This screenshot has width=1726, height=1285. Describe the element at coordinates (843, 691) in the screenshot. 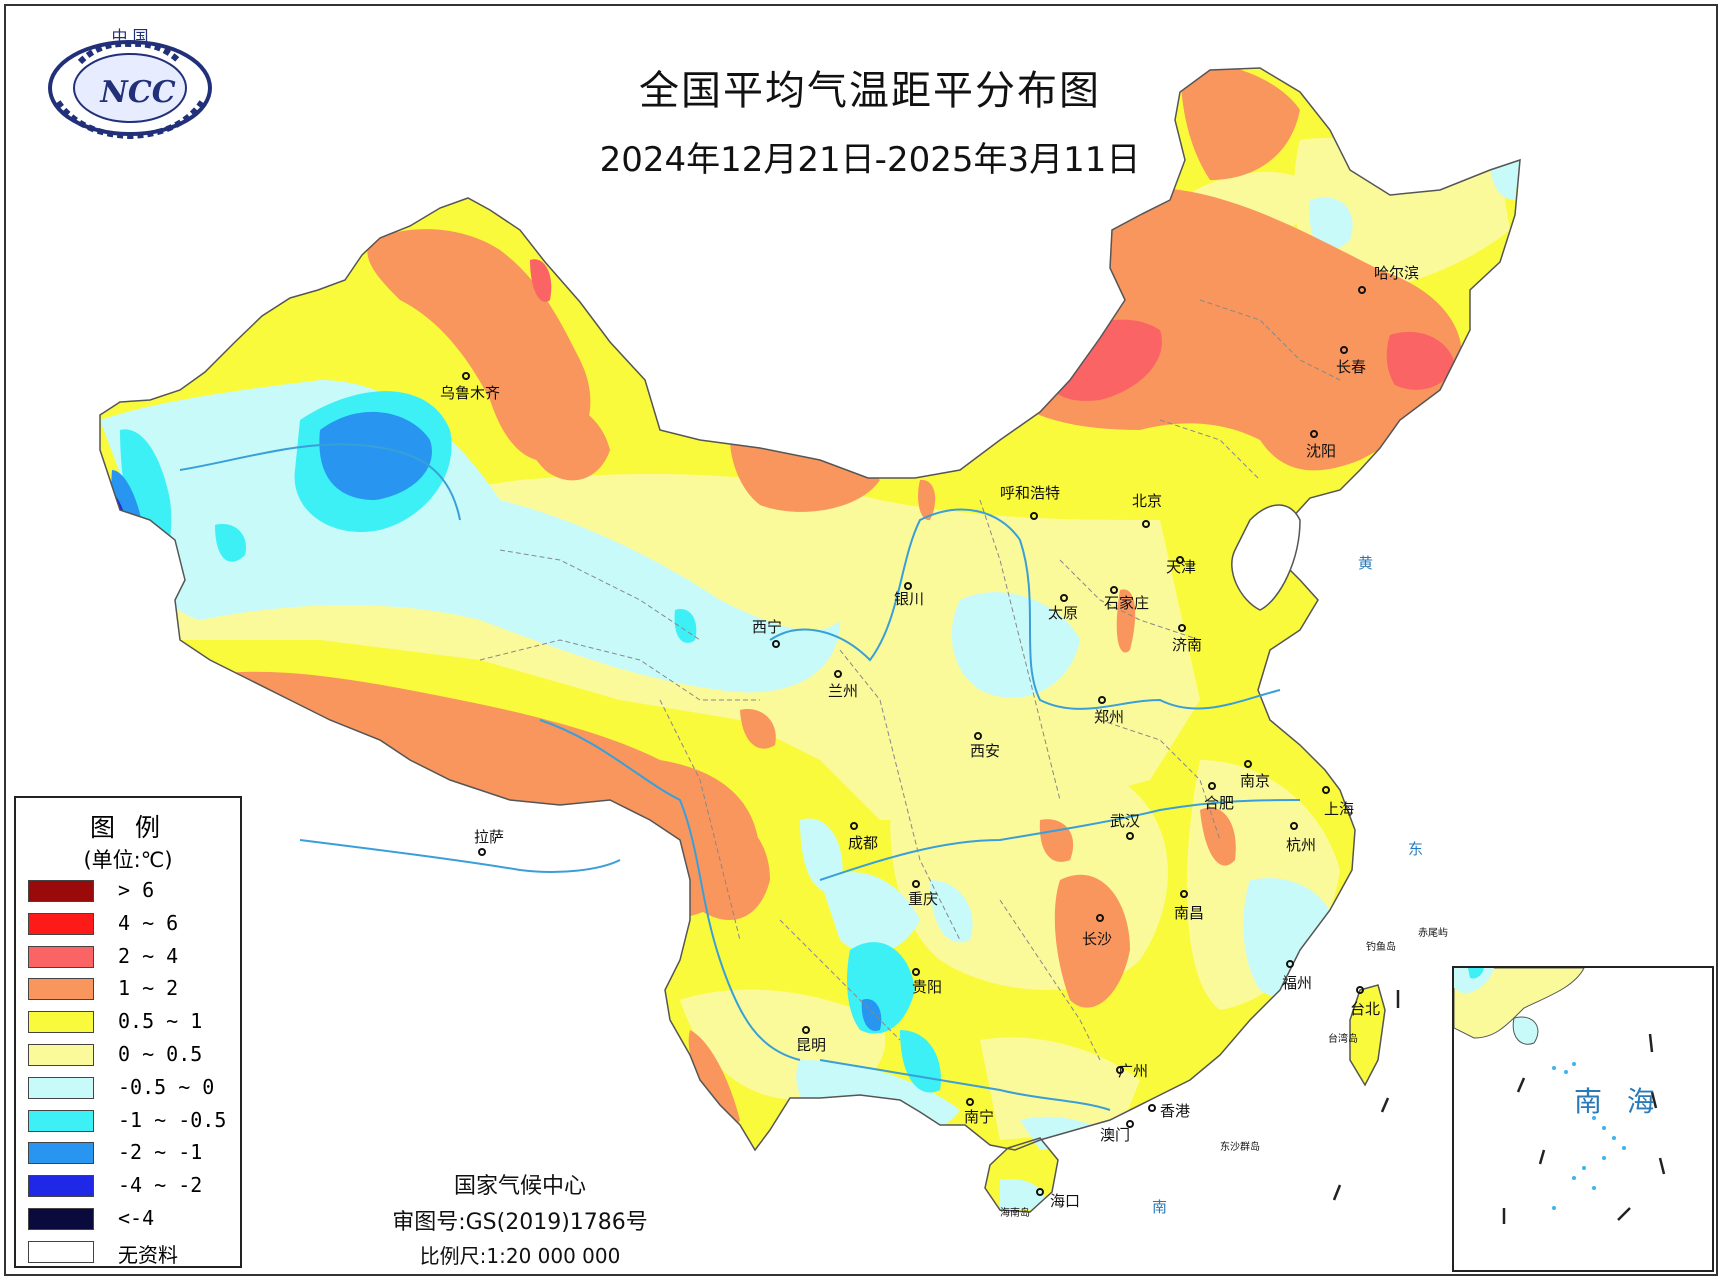

I see `city-label: 兰州` at that location.